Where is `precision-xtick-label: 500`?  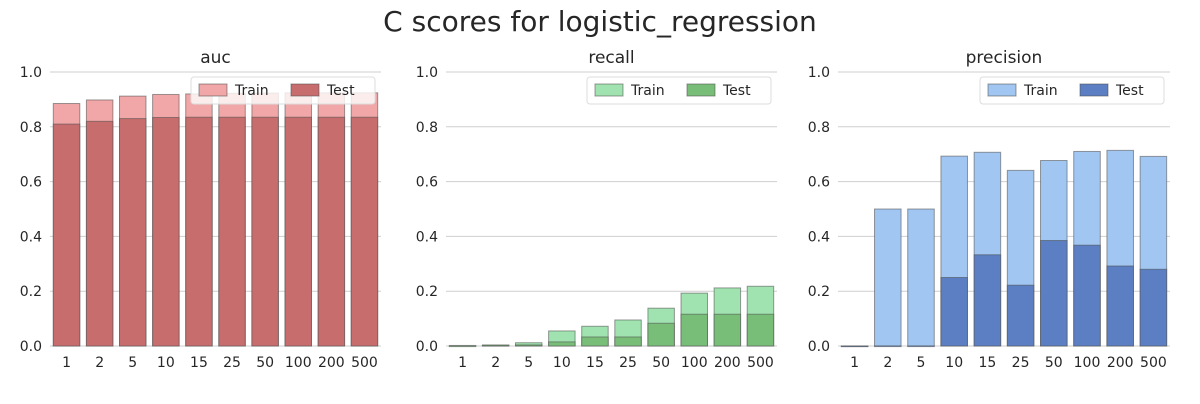 precision-xtick-label: 500 is located at coordinates (1153, 363).